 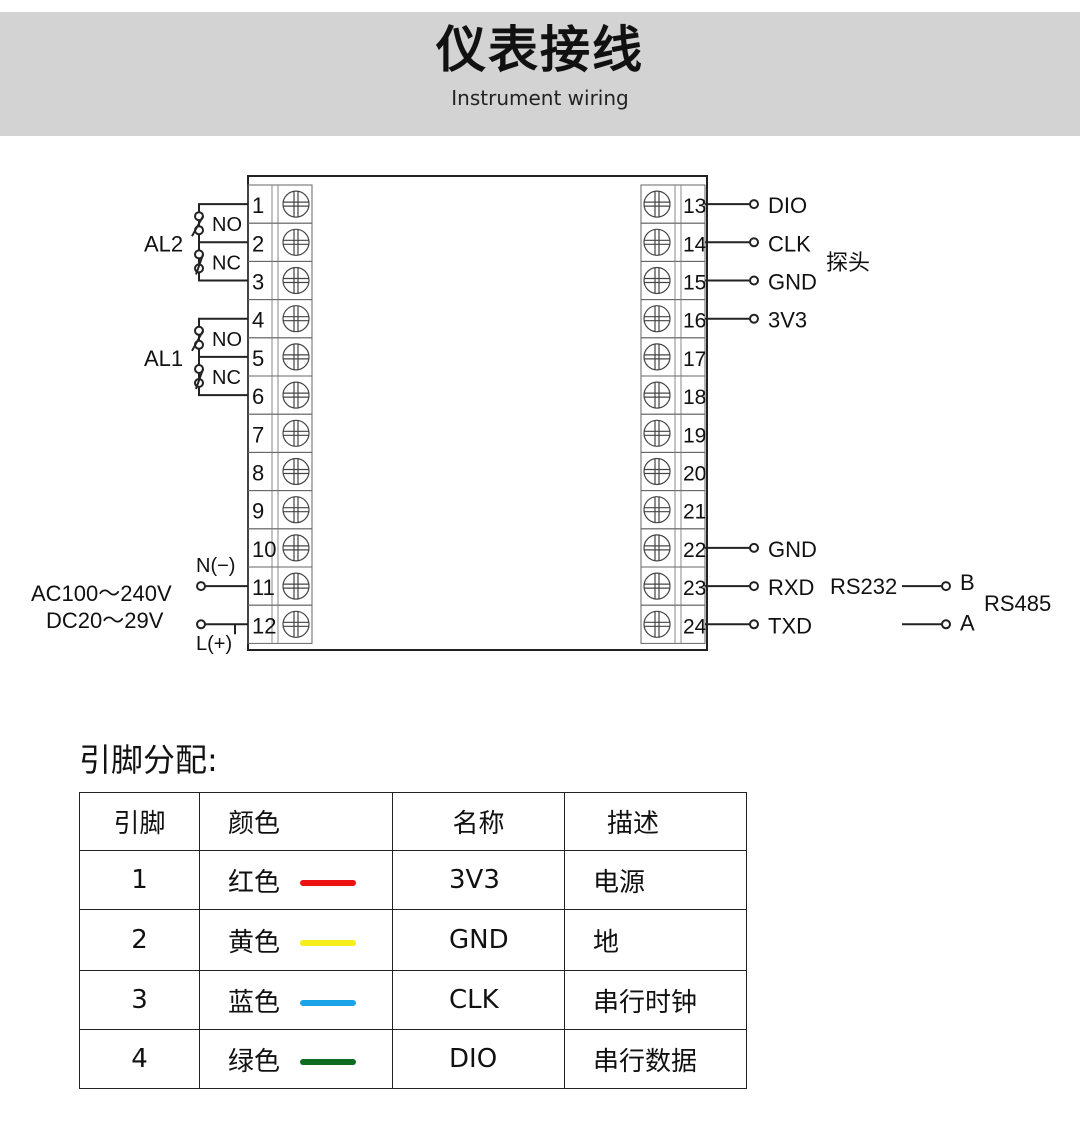 I want to click on color-cell: 绿色, so click(x=296, y=1059).